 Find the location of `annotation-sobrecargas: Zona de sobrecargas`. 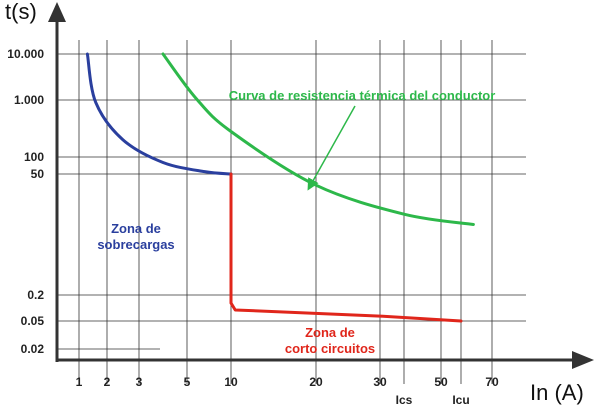

annotation-sobrecargas: Zona de sobrecargas is located at coordinates (135, 236).